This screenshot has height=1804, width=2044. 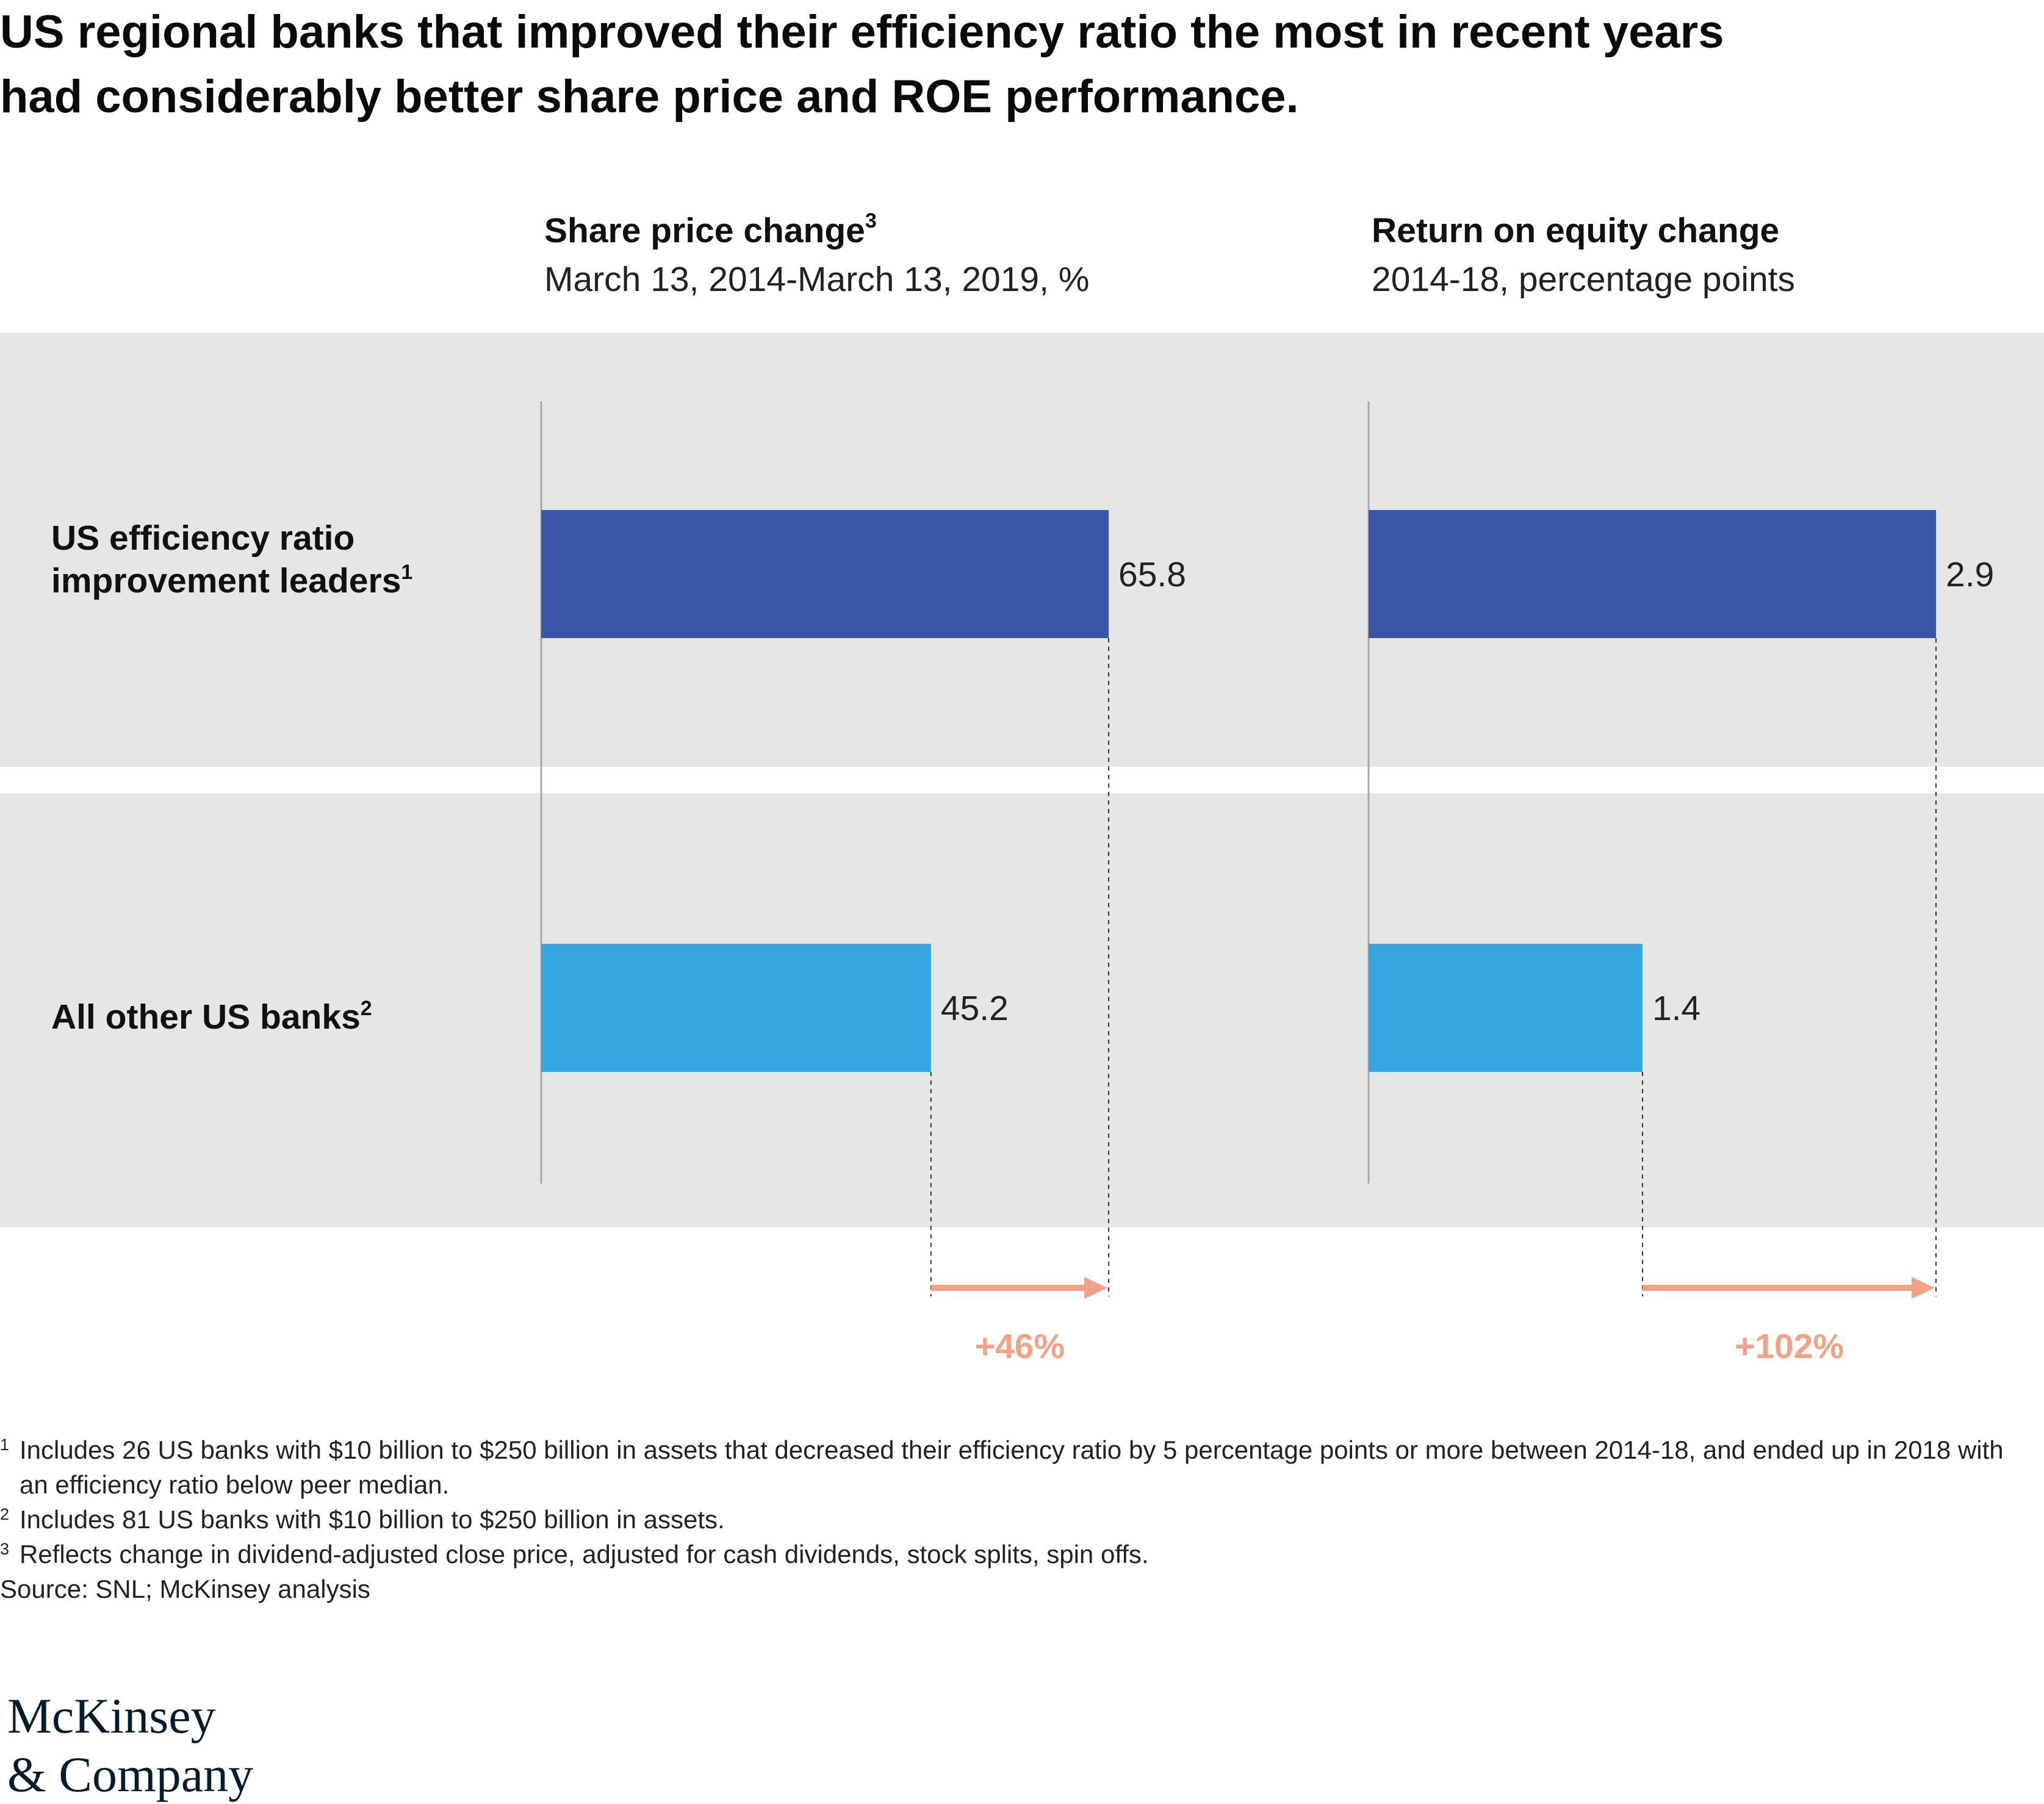 I want to click on row-label-leaders-footnote-mark: 1, so click(x=407, y=572).